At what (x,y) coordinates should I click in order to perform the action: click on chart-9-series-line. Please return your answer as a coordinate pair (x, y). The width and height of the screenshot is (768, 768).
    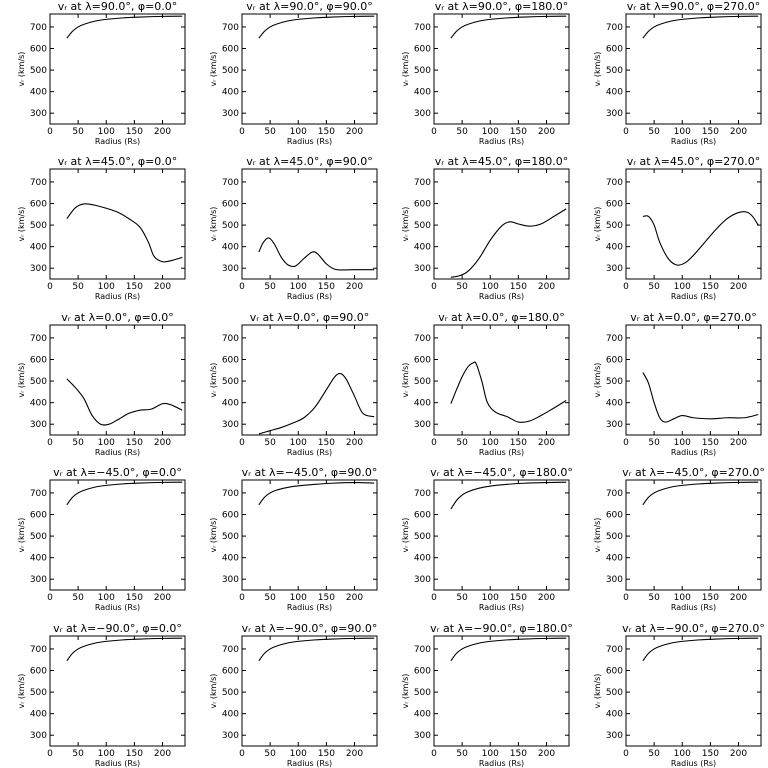
    Looking at the image, I should click on (124, 402).